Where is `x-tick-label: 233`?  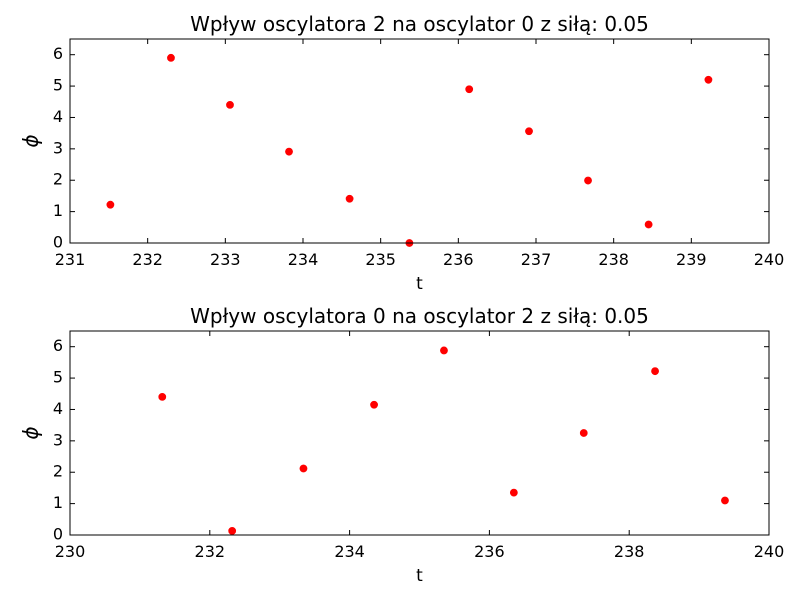
x-tick-label: 233 is located at coordinates (225, 259).